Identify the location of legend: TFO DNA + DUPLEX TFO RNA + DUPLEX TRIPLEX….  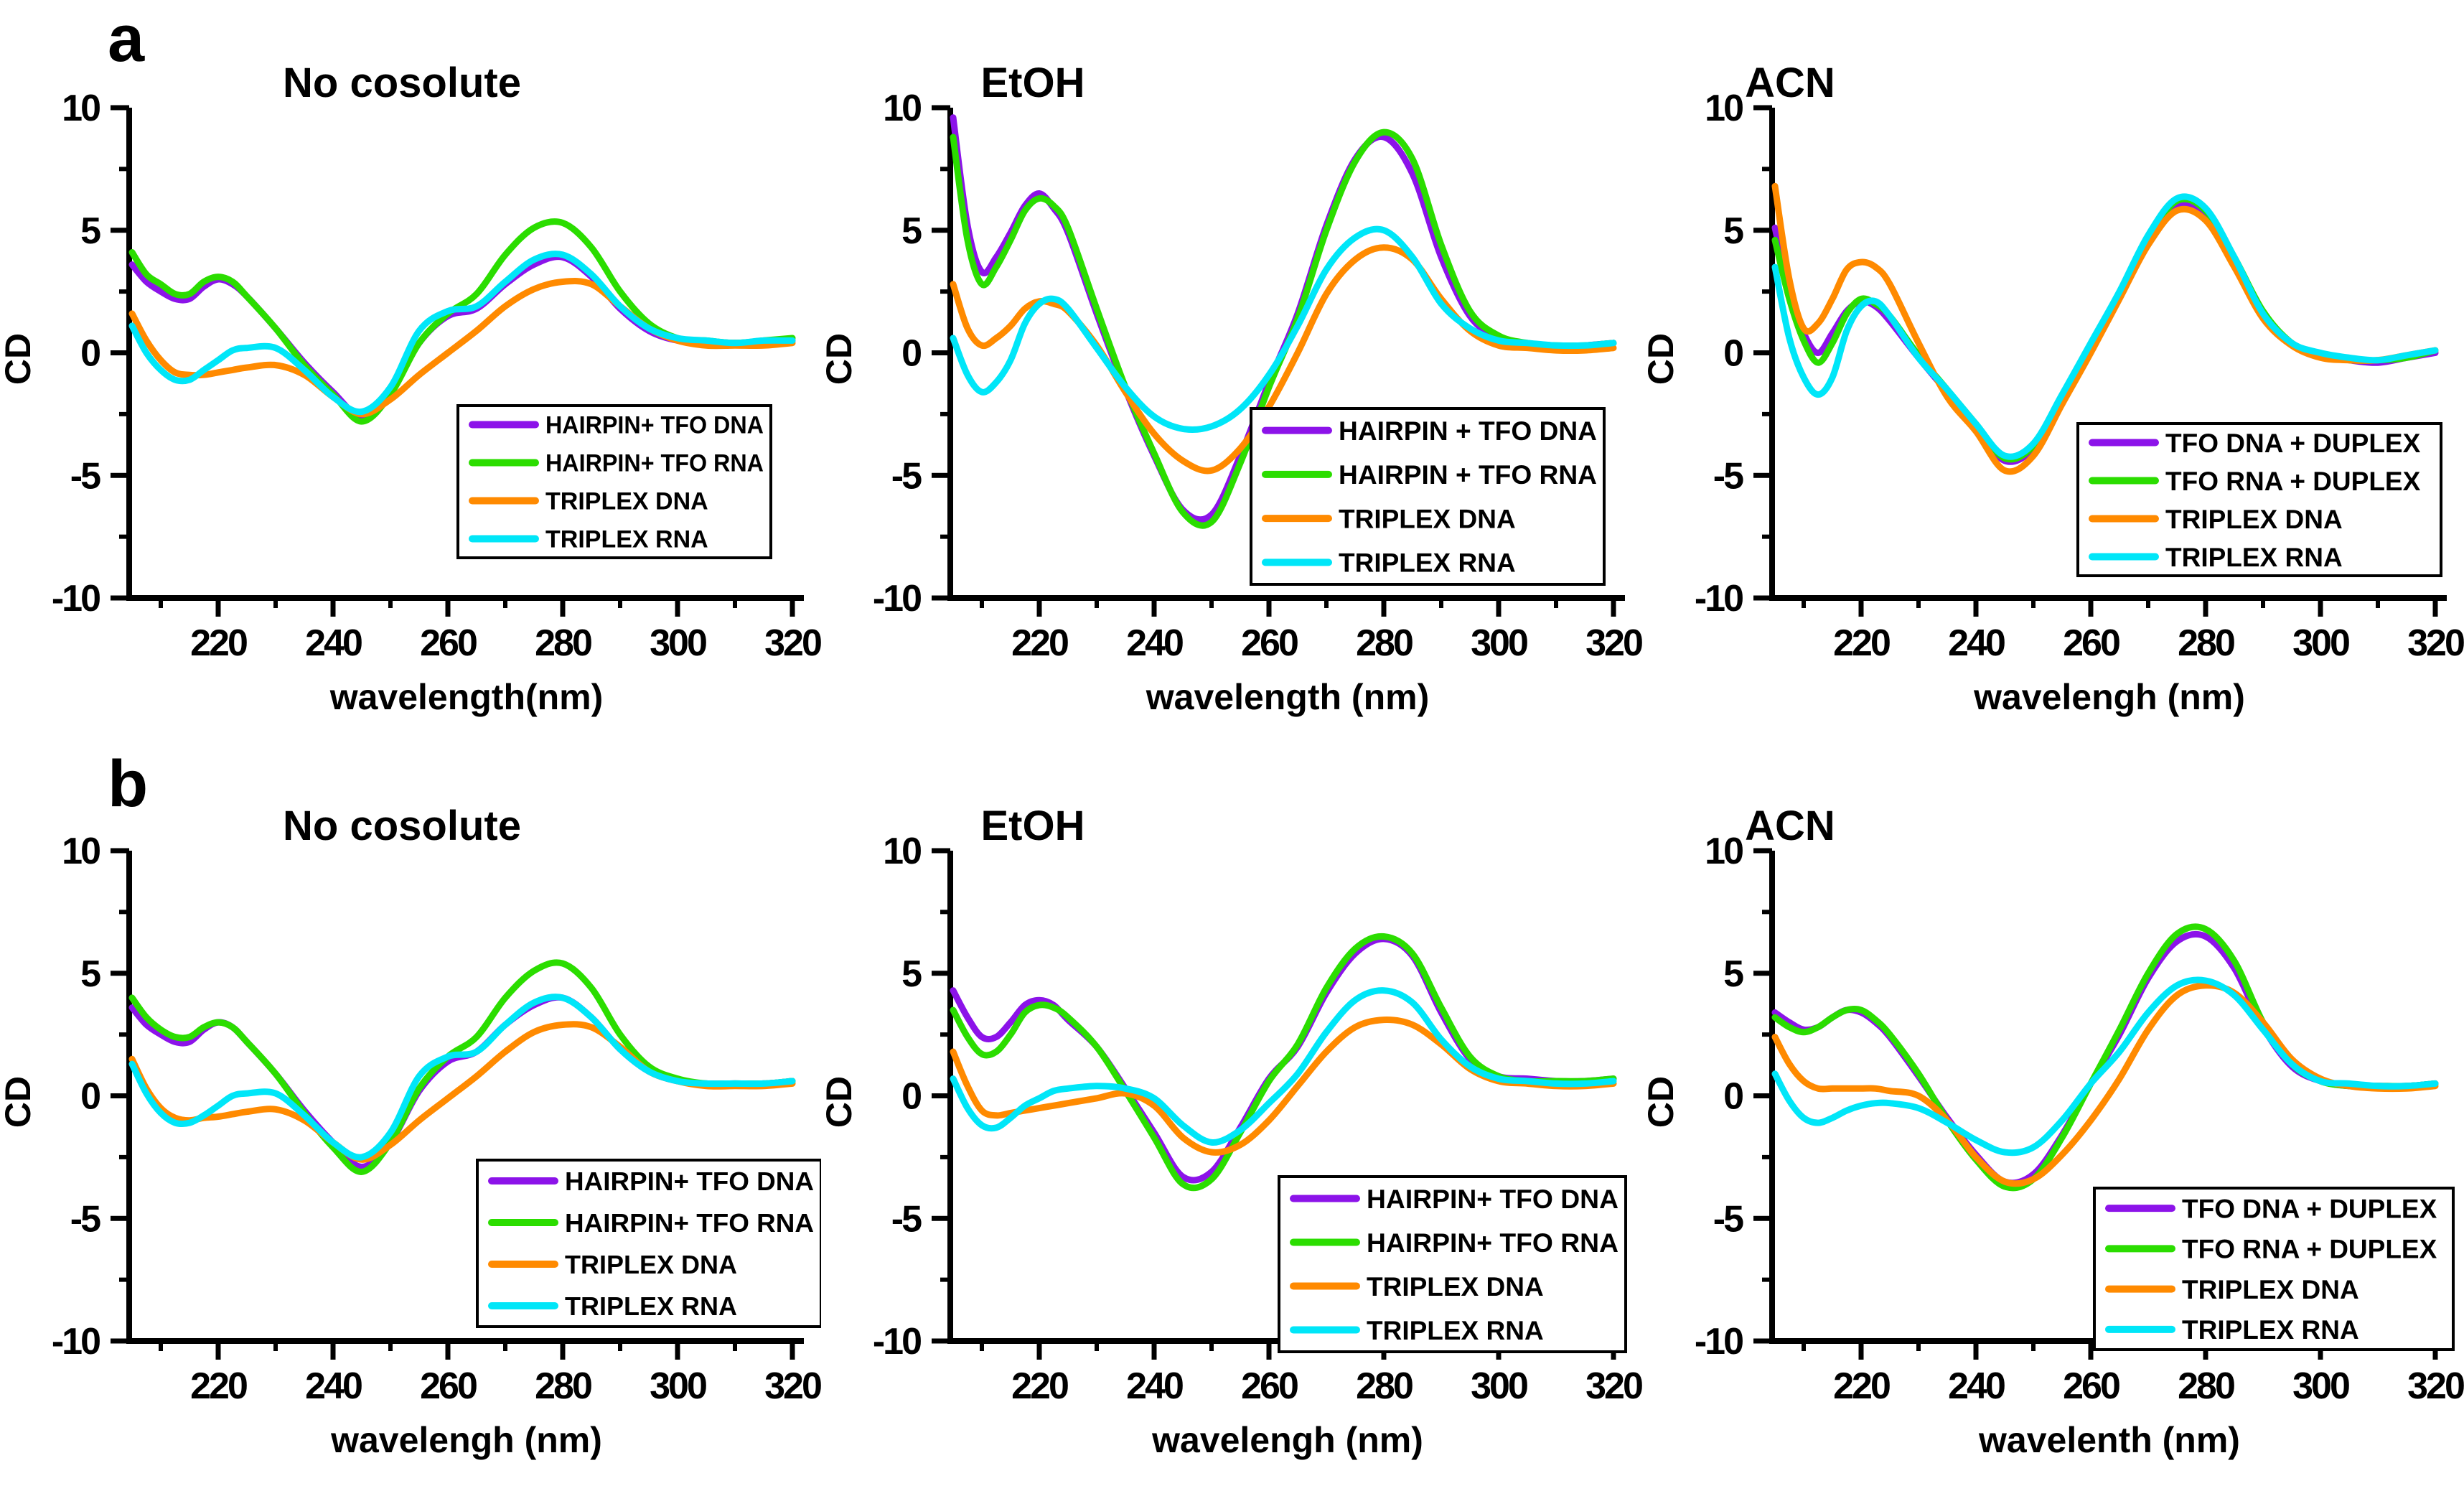
(2274, 1269).